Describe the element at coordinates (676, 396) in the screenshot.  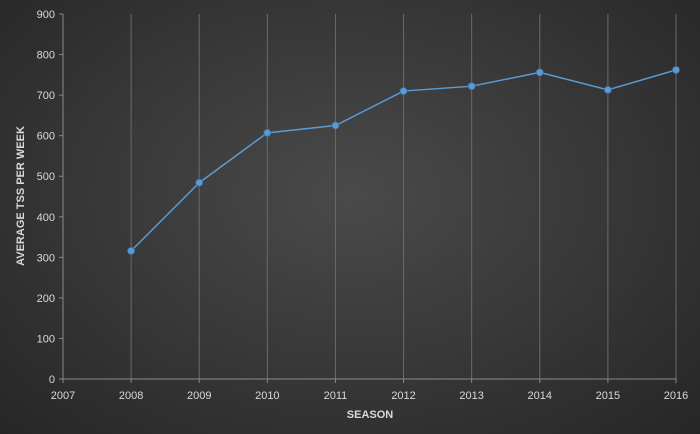
I see `x-tick-label: 2016` at that location.